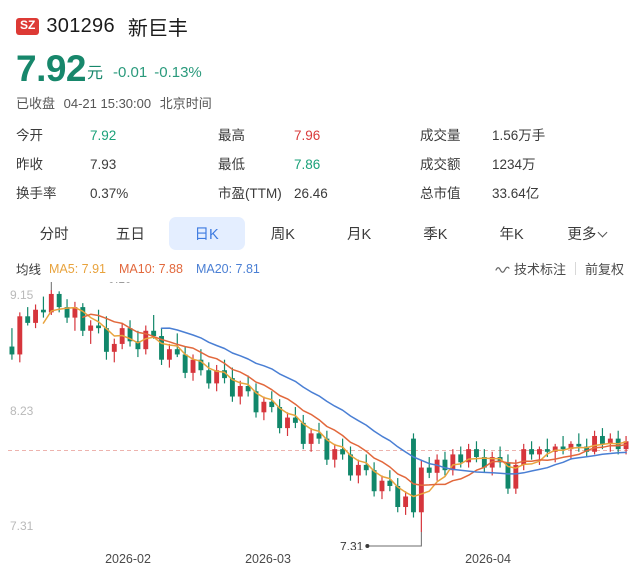  I want to click on tab-label: 月K, so click(359, 234).